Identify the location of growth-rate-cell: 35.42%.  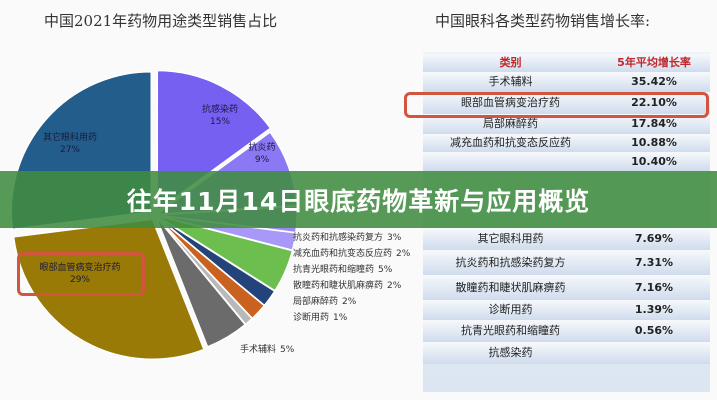
(654, 81).